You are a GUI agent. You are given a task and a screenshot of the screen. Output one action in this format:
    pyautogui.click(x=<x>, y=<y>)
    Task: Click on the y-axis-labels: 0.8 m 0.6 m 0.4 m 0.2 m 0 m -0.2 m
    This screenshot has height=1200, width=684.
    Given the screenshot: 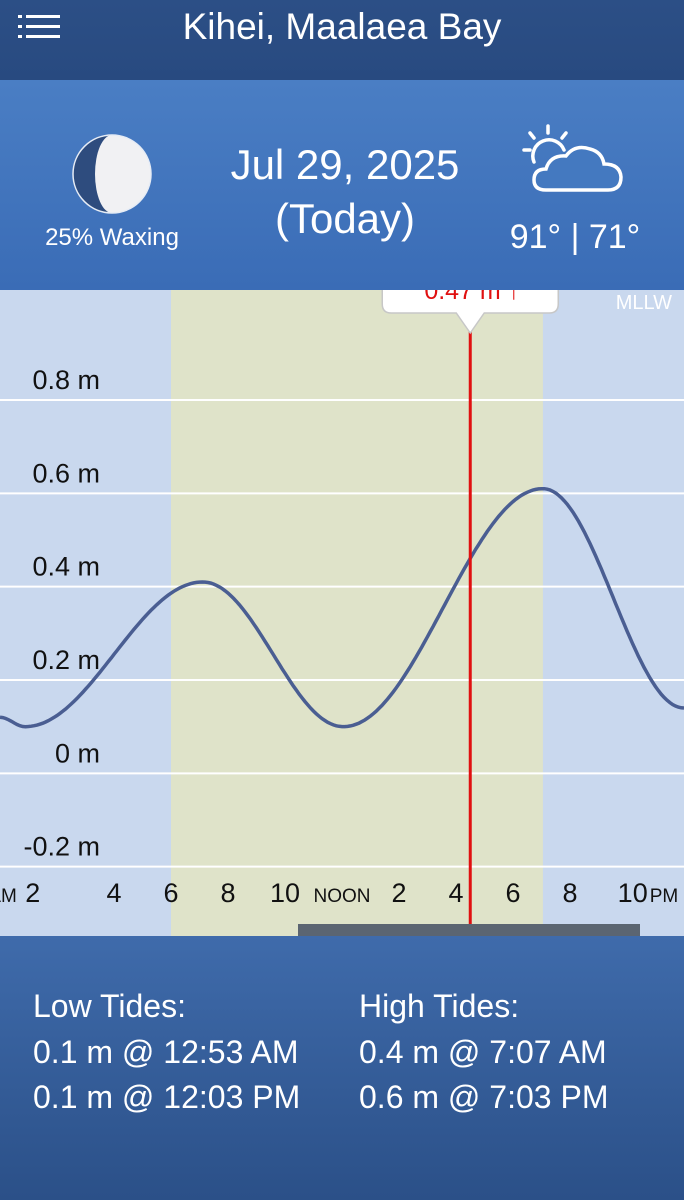 What is the action you would take?
    pyautogui.click(x=61, y=613)
    